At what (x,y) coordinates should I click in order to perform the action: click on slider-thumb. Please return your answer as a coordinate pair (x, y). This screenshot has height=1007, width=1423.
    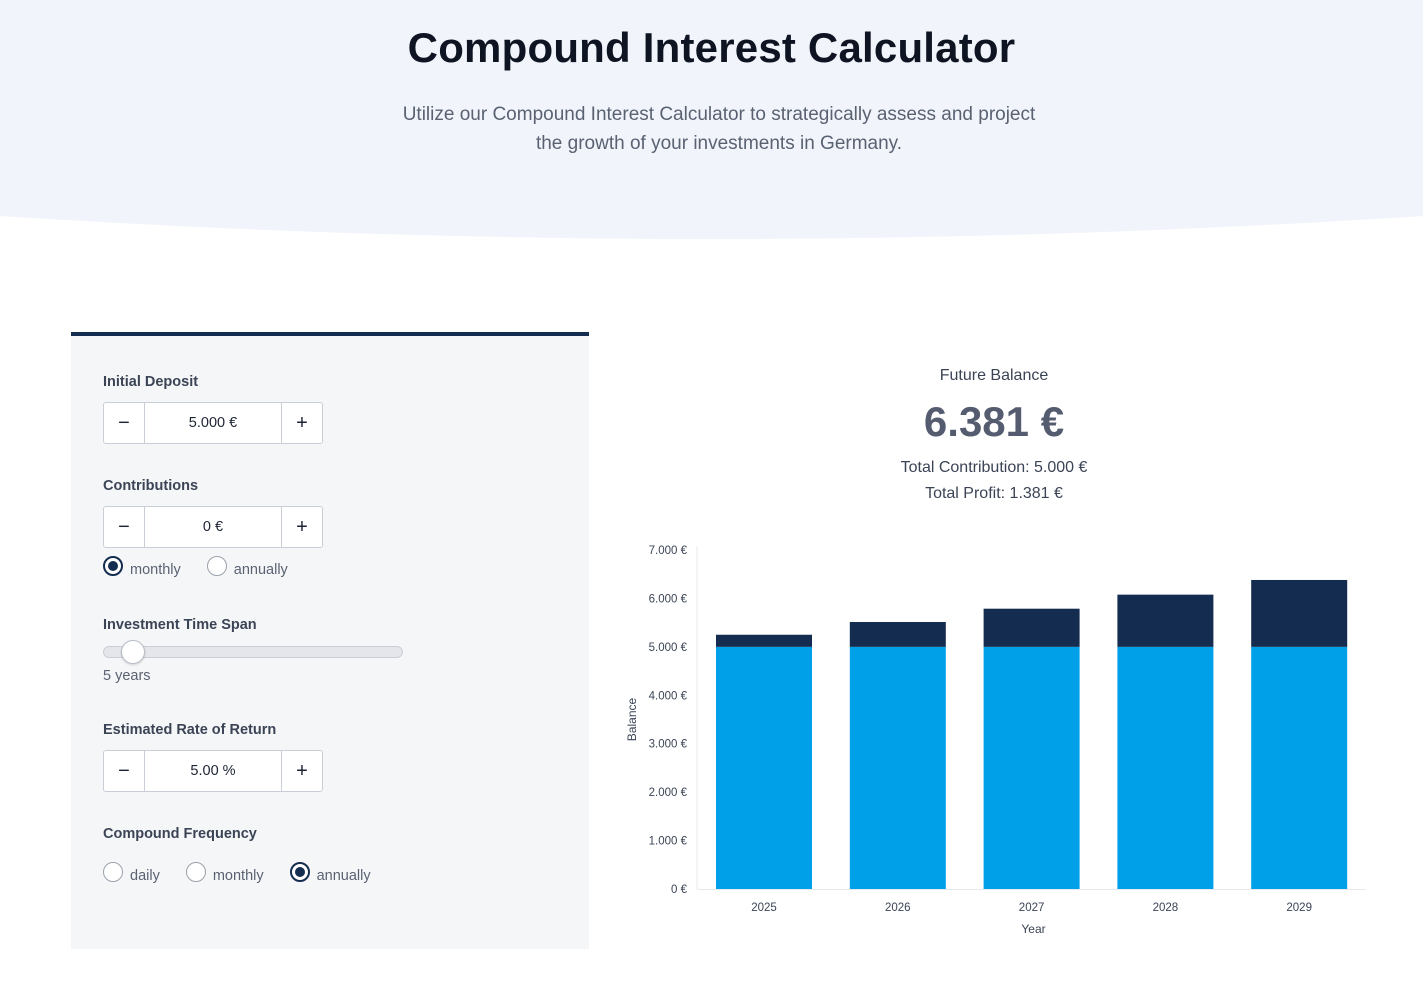
    Looking at the image, I should click on (133, 652).